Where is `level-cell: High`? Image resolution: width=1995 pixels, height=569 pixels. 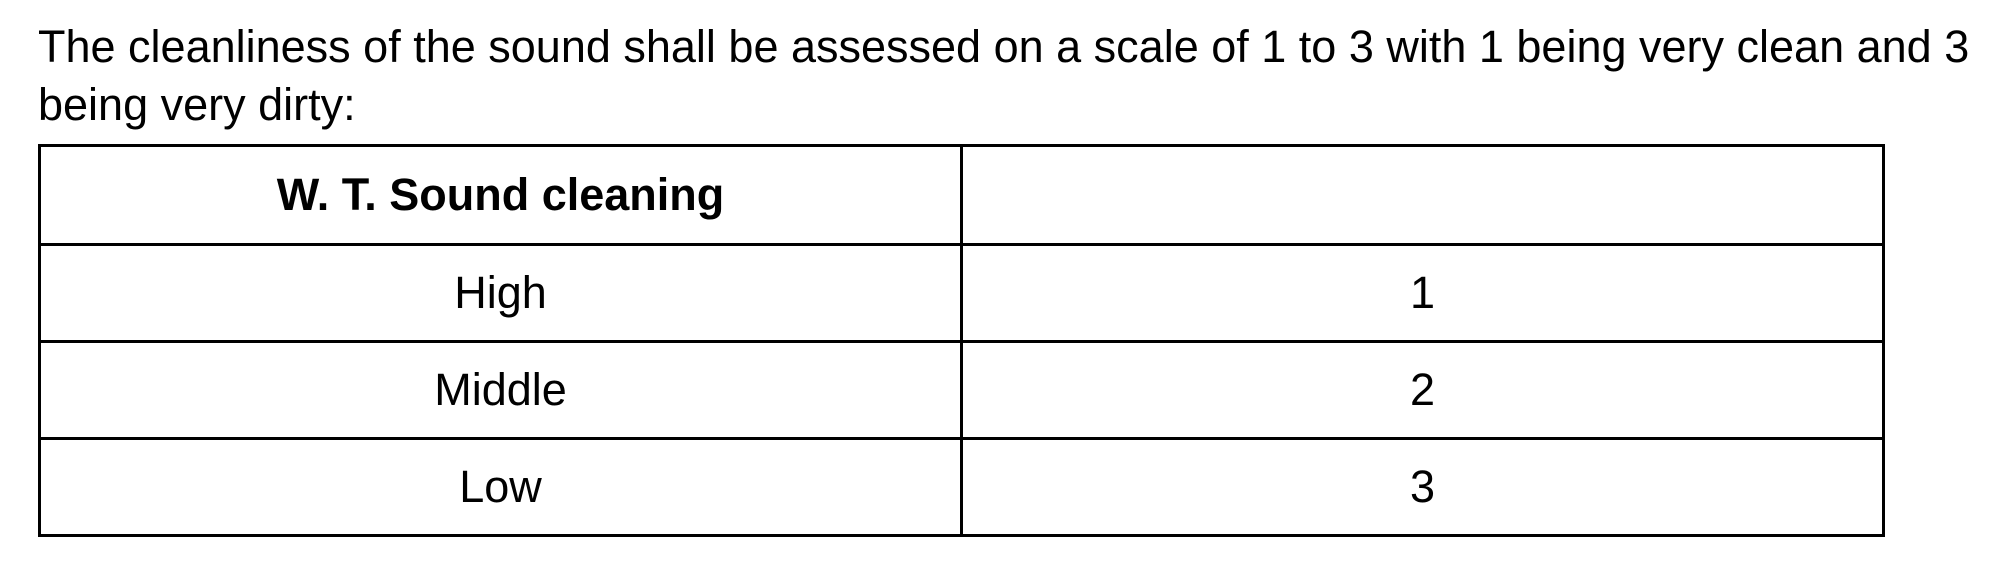
level-cell: High is located at coordinates (500, 293).